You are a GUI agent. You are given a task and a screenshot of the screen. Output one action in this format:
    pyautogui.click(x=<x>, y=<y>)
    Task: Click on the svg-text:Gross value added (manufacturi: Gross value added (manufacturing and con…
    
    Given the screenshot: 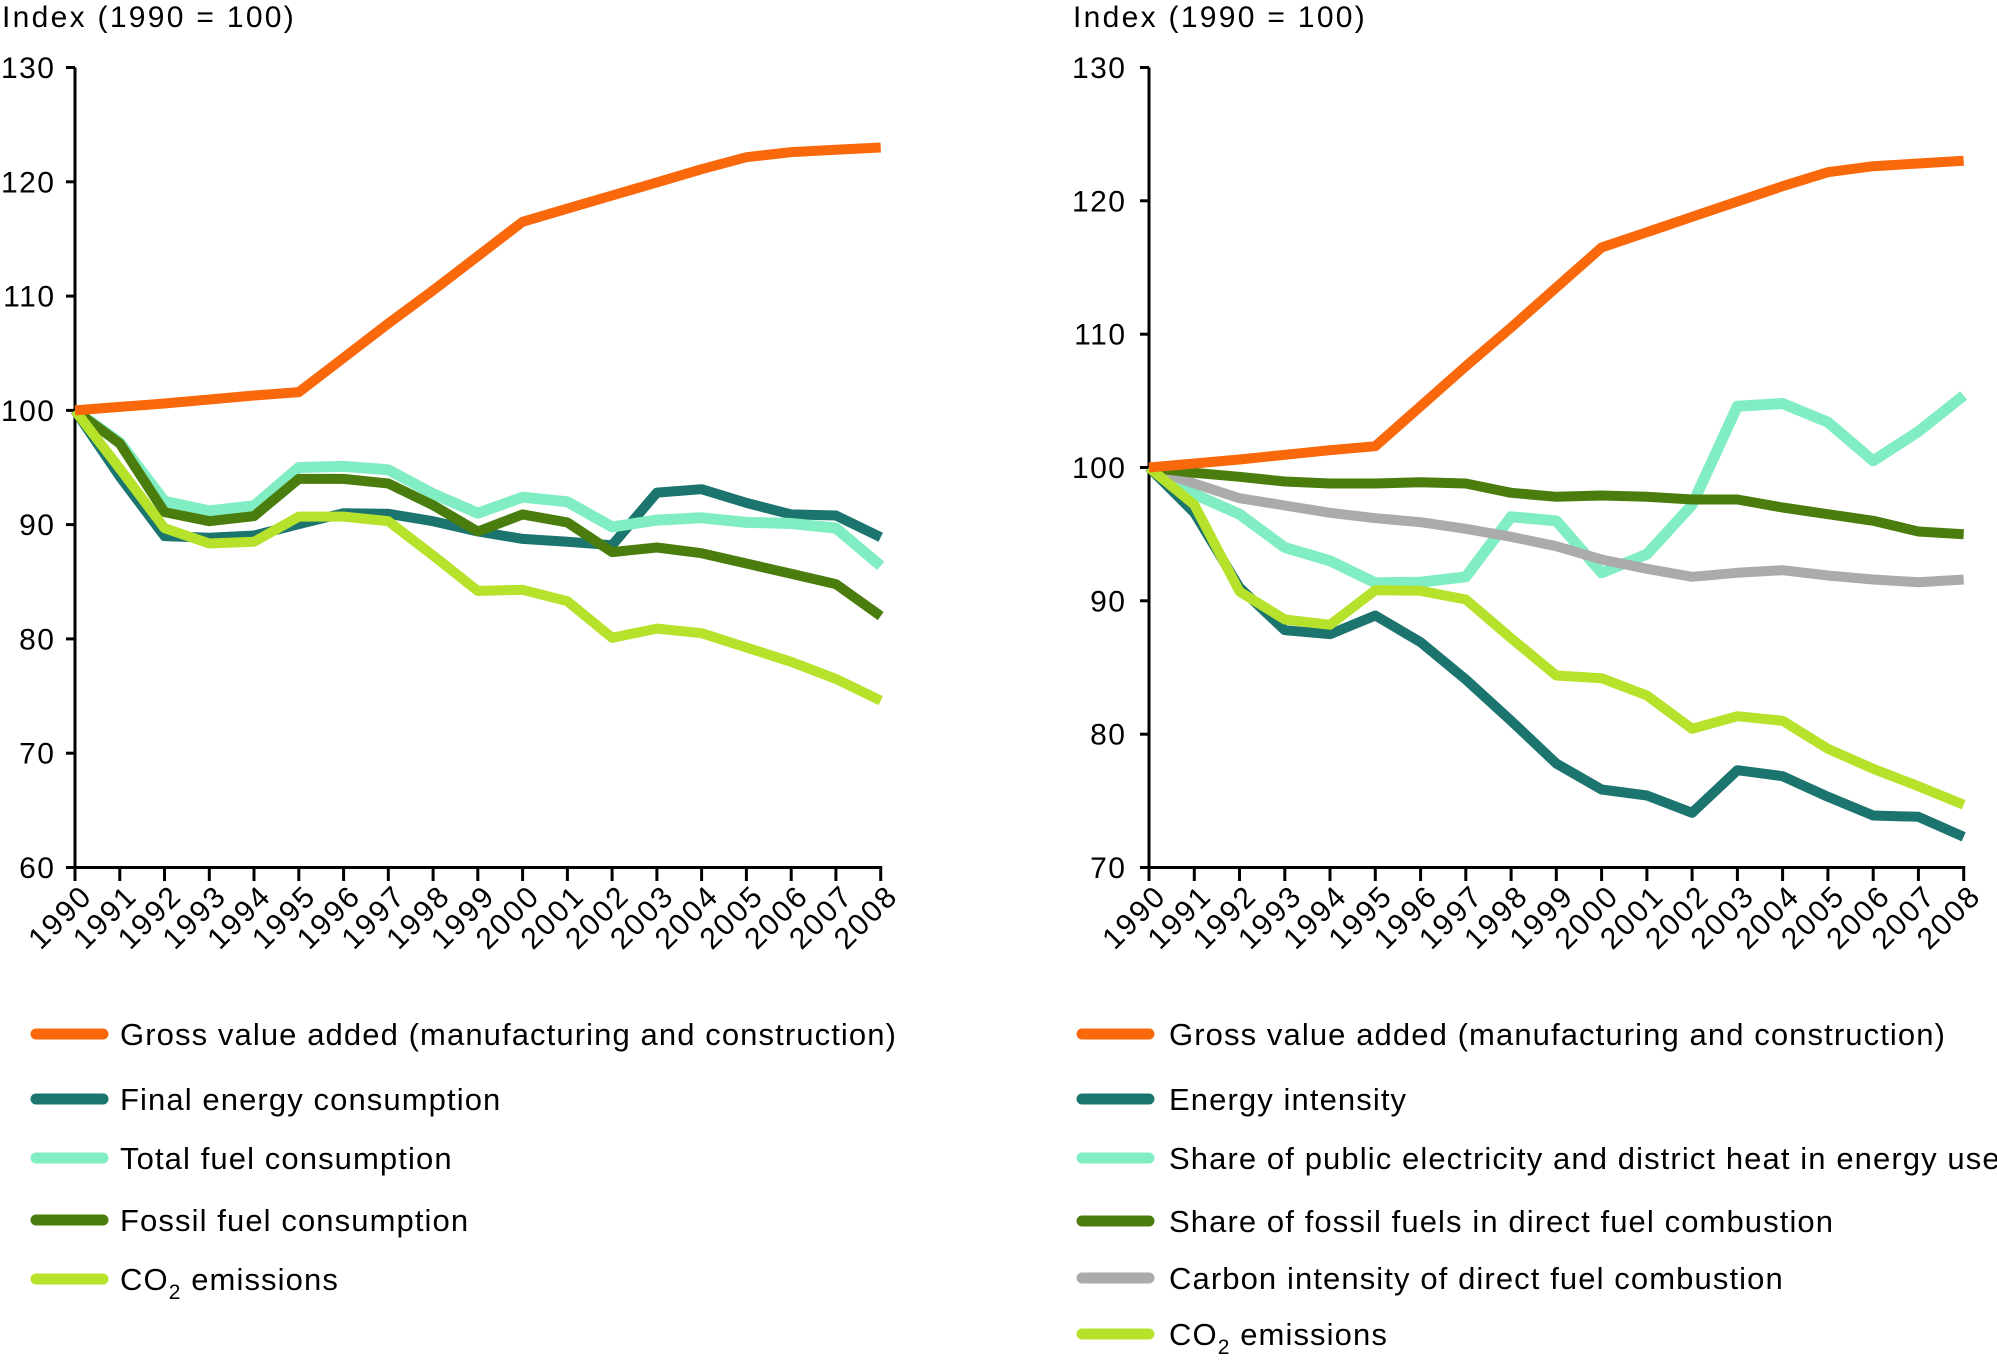 What is the action you would take?
    pyautogui.click(x=508, y=1034)
    